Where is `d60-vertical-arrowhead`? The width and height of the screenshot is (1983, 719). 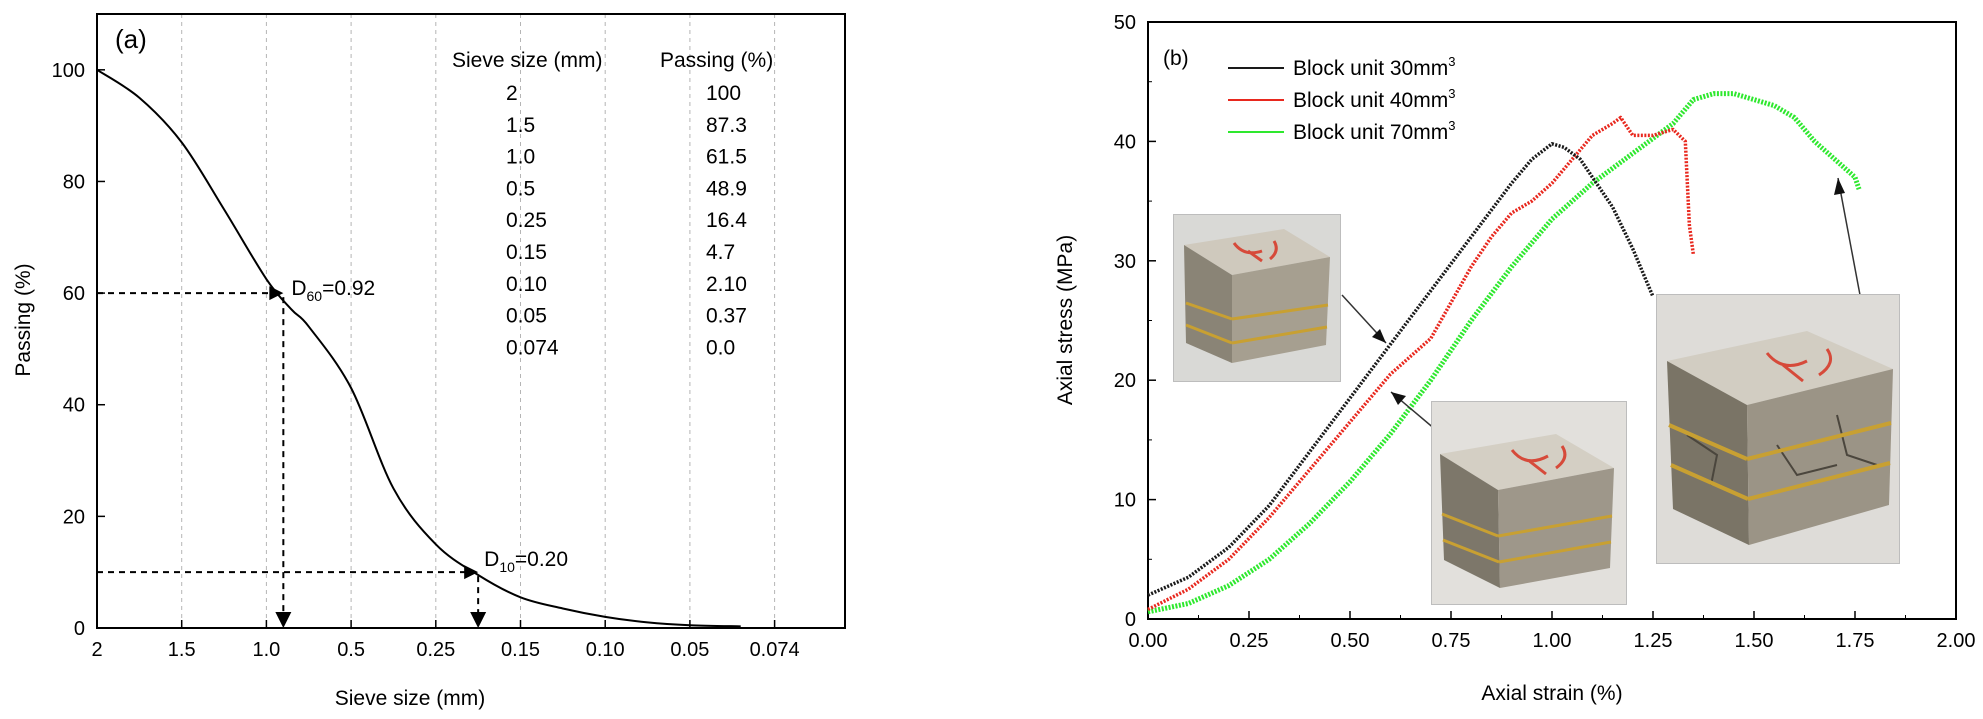 d60-vertical-arrowhead is located at coordinates (283, 620).